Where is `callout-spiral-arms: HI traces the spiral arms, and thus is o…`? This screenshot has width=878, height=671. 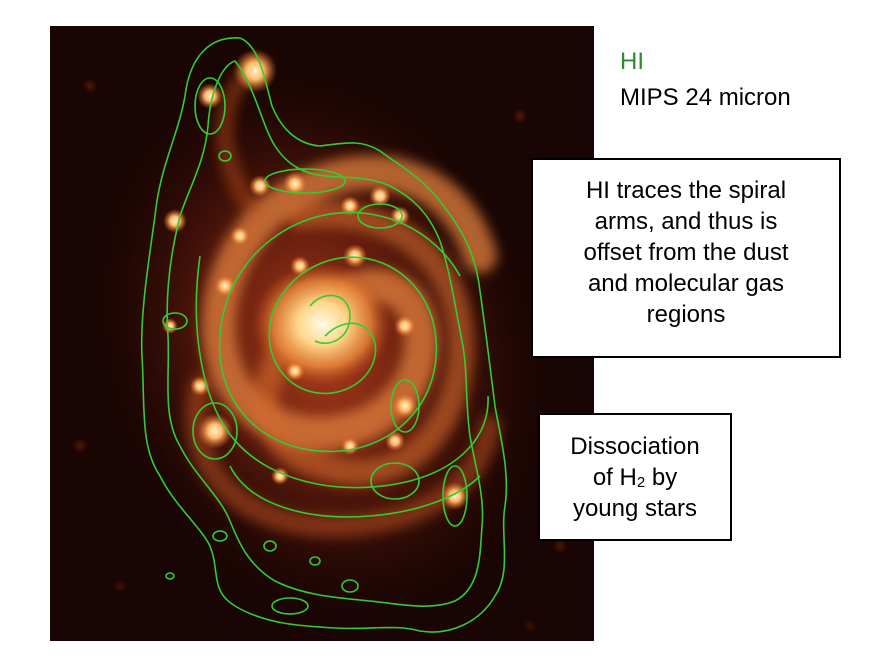 callout-spiral-arms: HI traces the spiral arms, and thus is o… is located at coordinates (686, 258).